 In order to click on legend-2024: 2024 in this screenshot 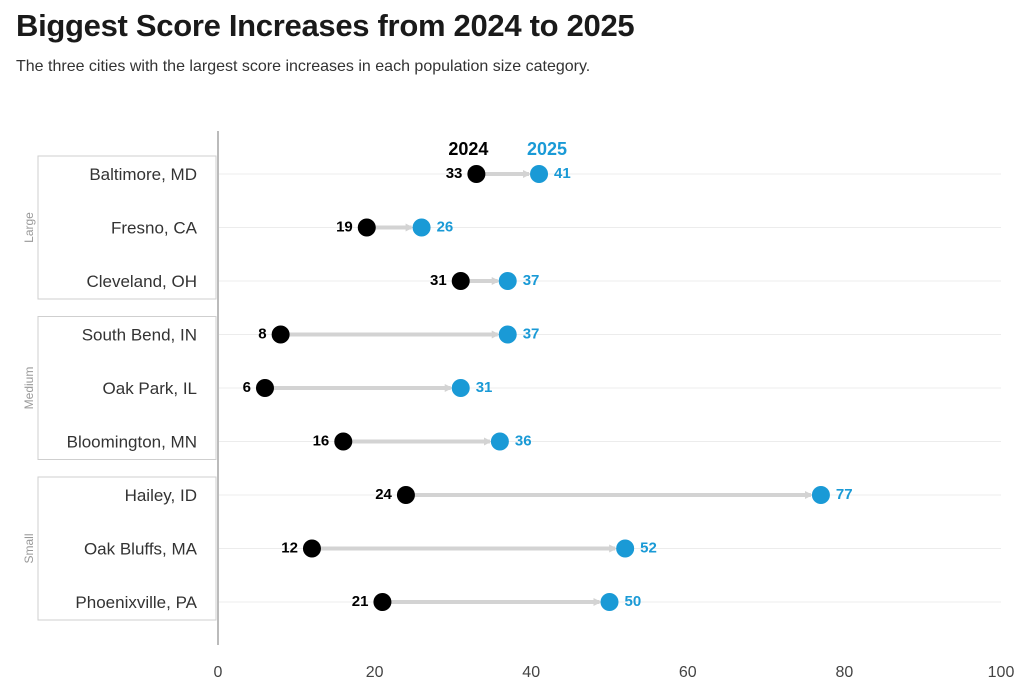, I will do `click(468, 149)`.